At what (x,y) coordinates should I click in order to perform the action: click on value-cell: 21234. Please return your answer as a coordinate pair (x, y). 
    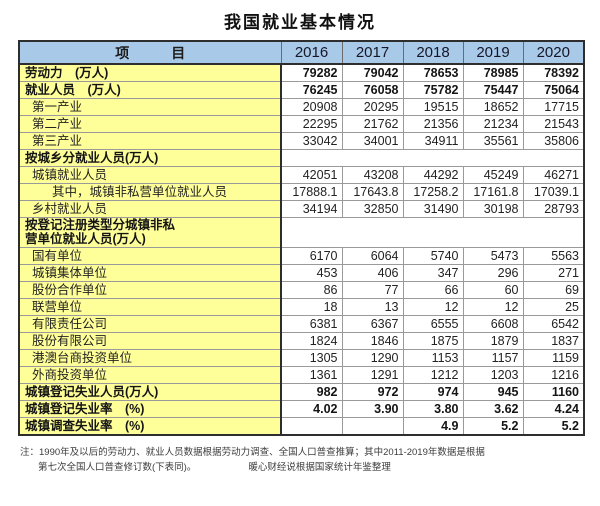
    Looking at the image, I should click on (493, 124).